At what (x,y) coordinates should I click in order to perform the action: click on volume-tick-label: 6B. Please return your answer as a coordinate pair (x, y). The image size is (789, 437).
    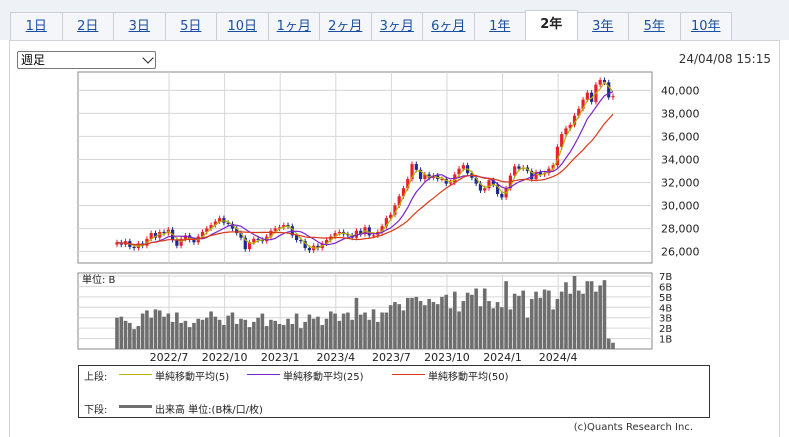
    Looking at the image, I should click on (665, 287).